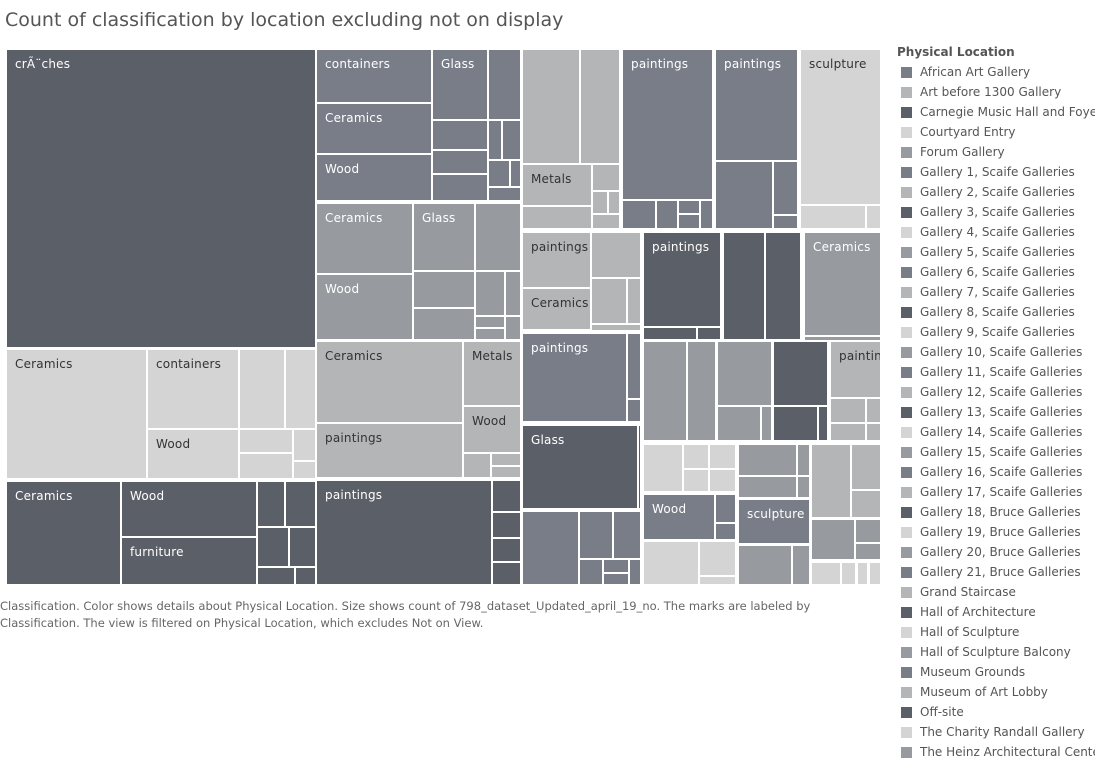  I want to click on legend-item: Off-site, so click(996, 712).